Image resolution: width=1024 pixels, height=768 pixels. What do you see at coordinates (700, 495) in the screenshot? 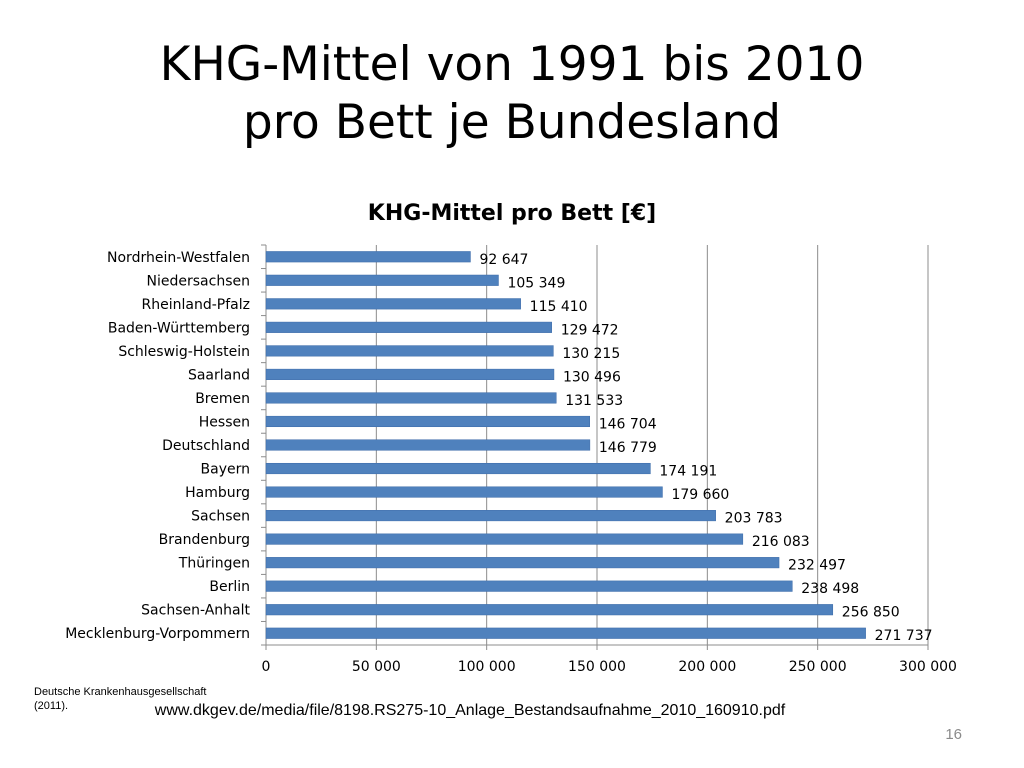
I see `value-label: 179 660` at bounding box center [700, 495].